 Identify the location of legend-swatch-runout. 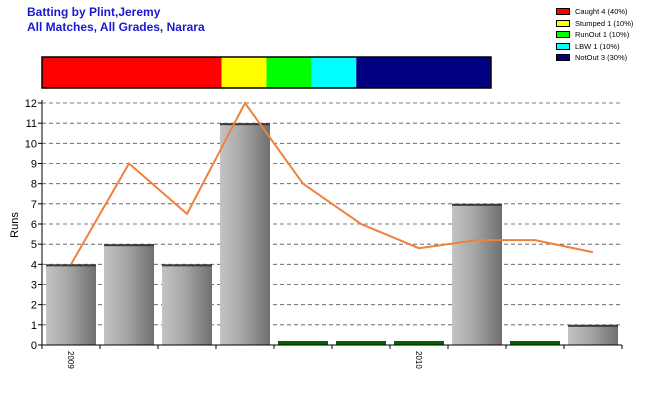
(563, 35).